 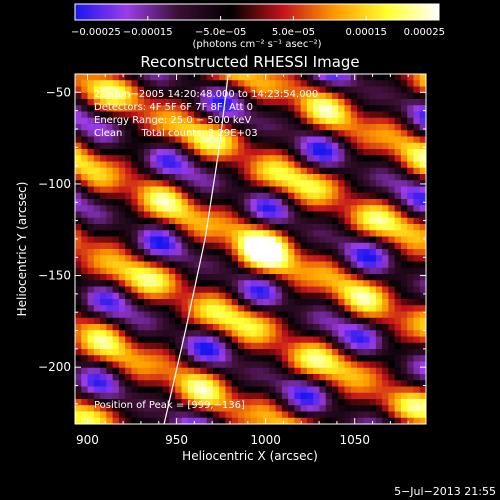 I want to click on solar-limb-line, so click(x=196, y=249).